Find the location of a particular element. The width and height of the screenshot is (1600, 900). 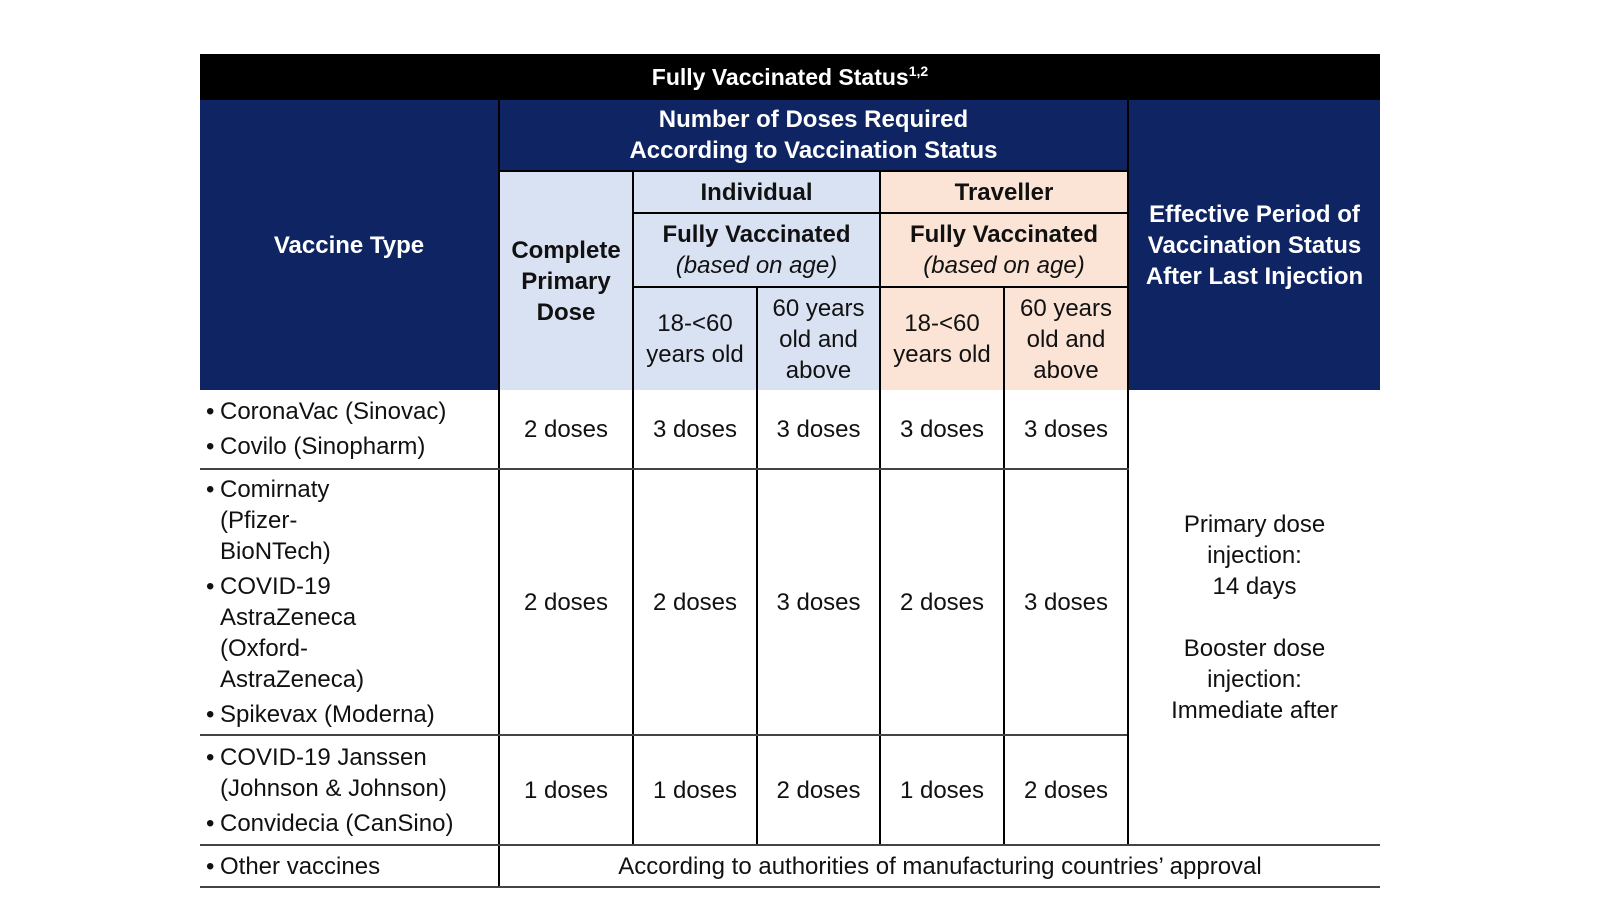

header-individual-age-18-60: 18-<60 years old is located at coordinates (694, 338).